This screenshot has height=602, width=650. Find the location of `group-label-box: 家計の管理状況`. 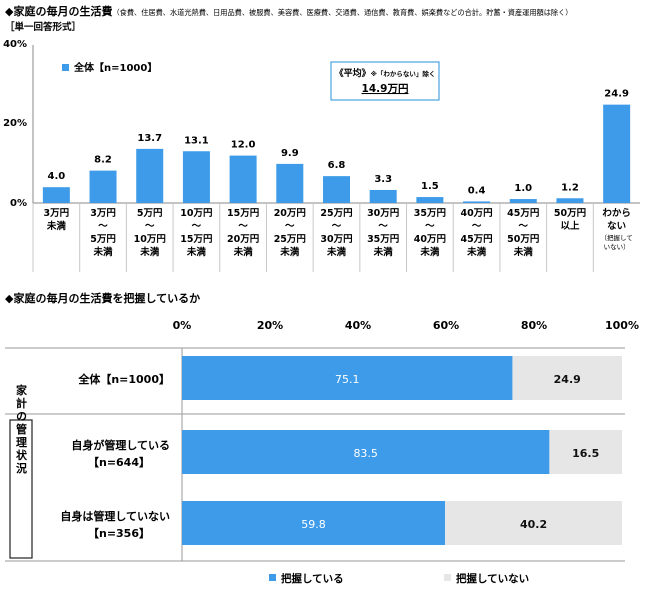

group-label-box: 家計の管理状況 is located at coordinates (21, 471).